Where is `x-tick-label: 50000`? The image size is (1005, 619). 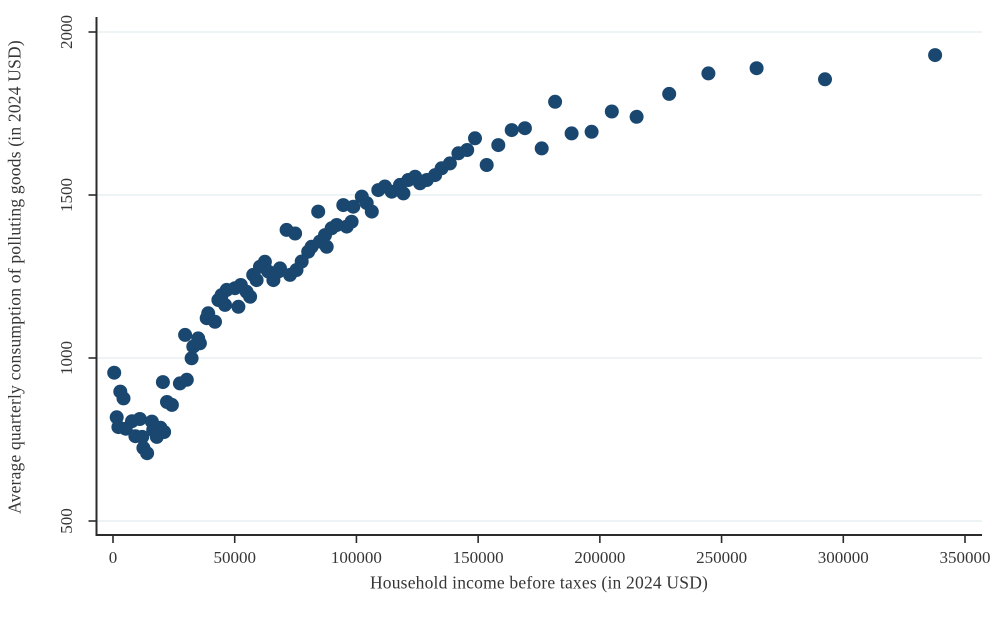
x-tick-label: 50000 is located at coordinates (234, 557).